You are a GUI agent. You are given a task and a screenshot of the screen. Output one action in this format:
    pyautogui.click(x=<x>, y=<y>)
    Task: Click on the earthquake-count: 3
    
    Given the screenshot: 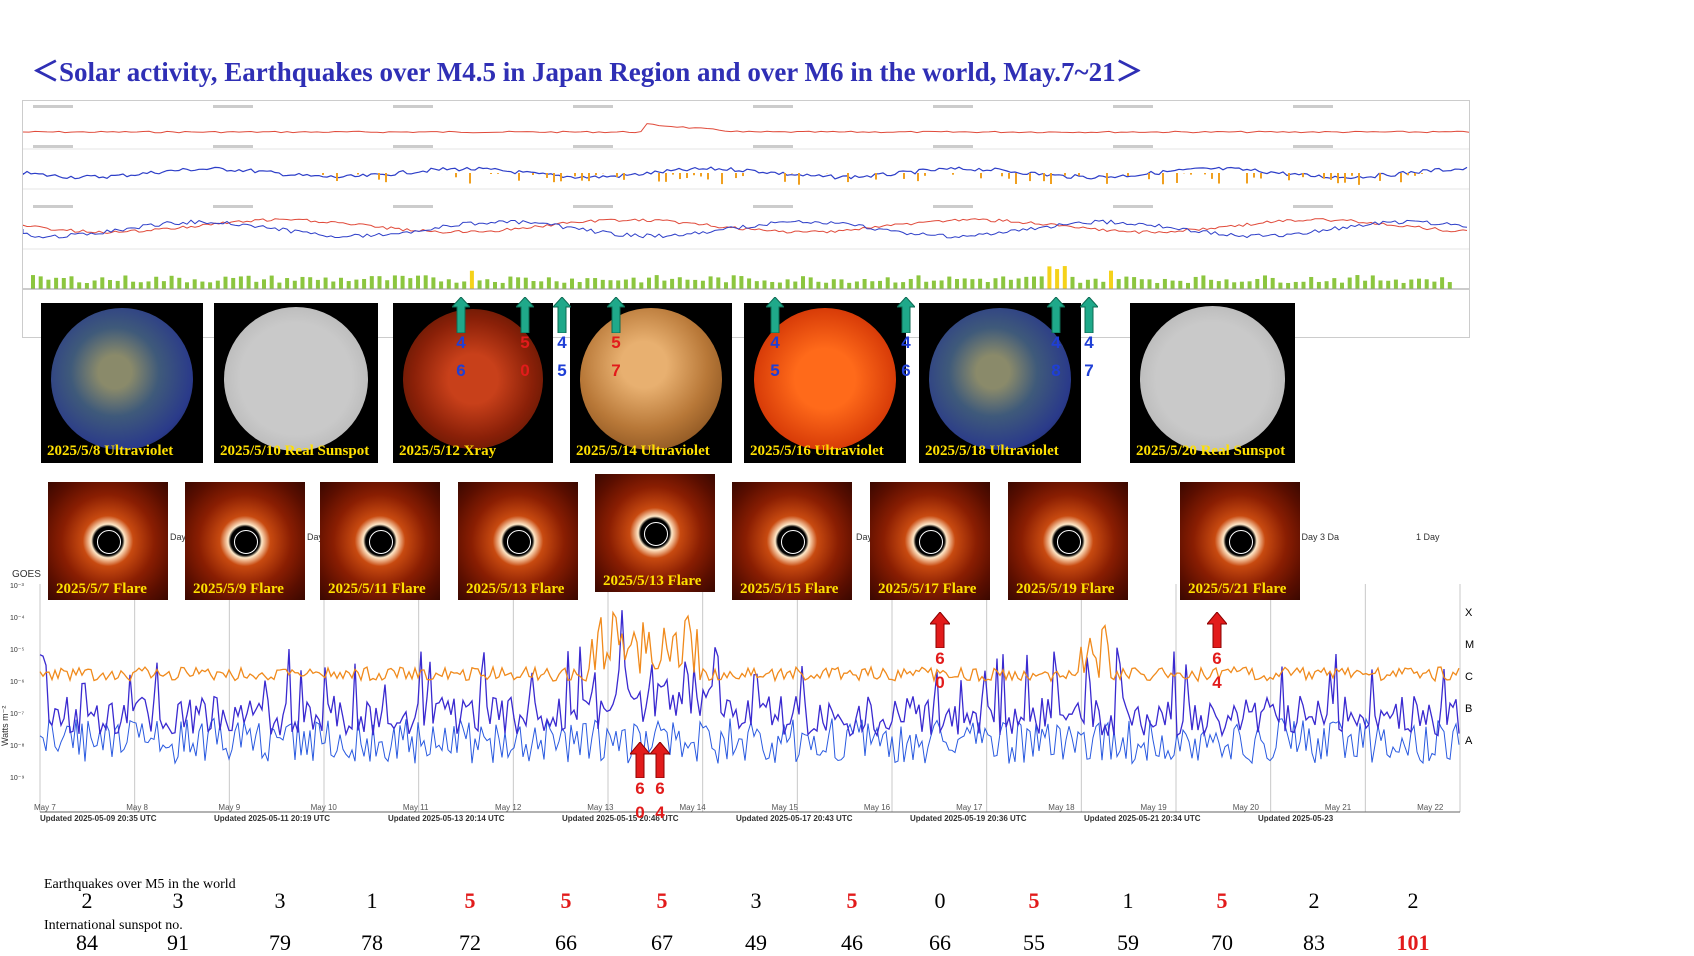 What is the action you would take?
    pyautogui.click(x=178, y=900)
    